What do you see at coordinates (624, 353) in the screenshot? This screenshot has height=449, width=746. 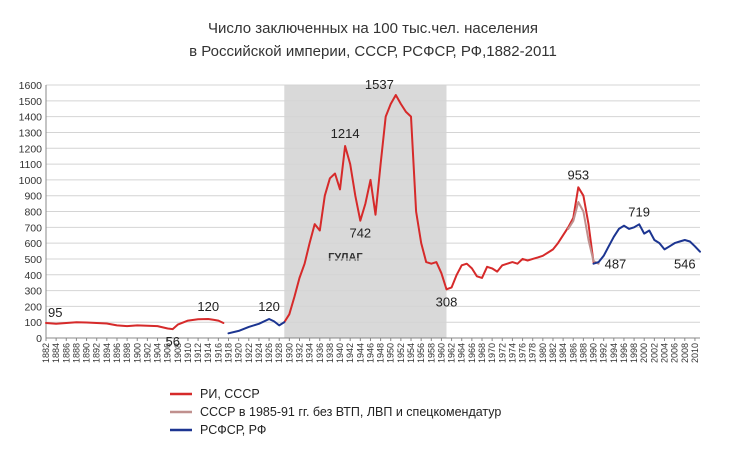 I see `x-tick-label: 1996` at bounding box center [624, 353].